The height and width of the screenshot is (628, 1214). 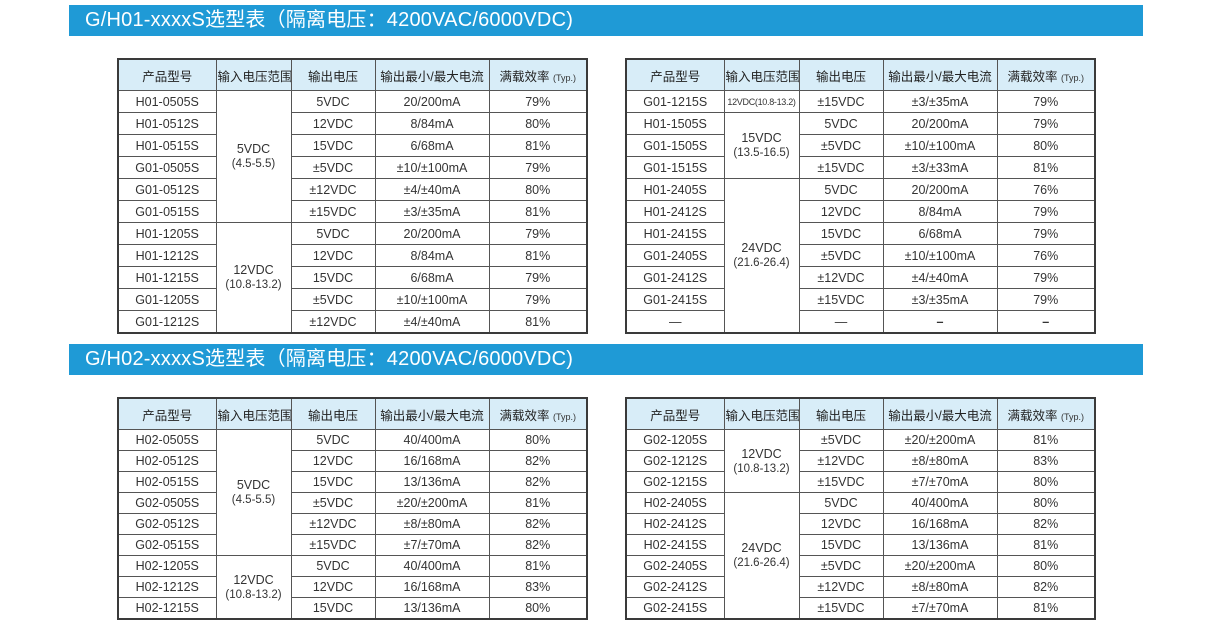 What do you see at coordinates (167, 277) in the screenshot?
I see `model-cell: H01-1215S` at bounding box center [167, 277].